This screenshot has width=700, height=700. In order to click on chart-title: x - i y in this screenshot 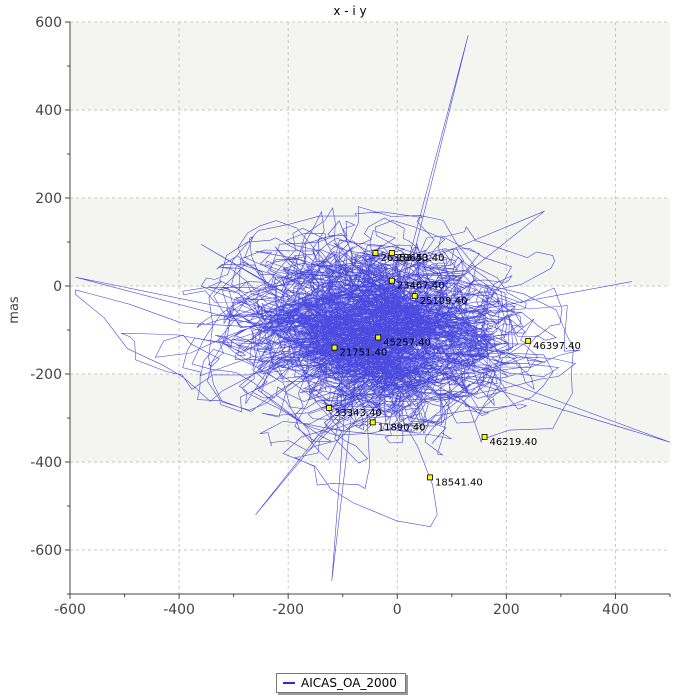, I will do `click(349, 11)`.